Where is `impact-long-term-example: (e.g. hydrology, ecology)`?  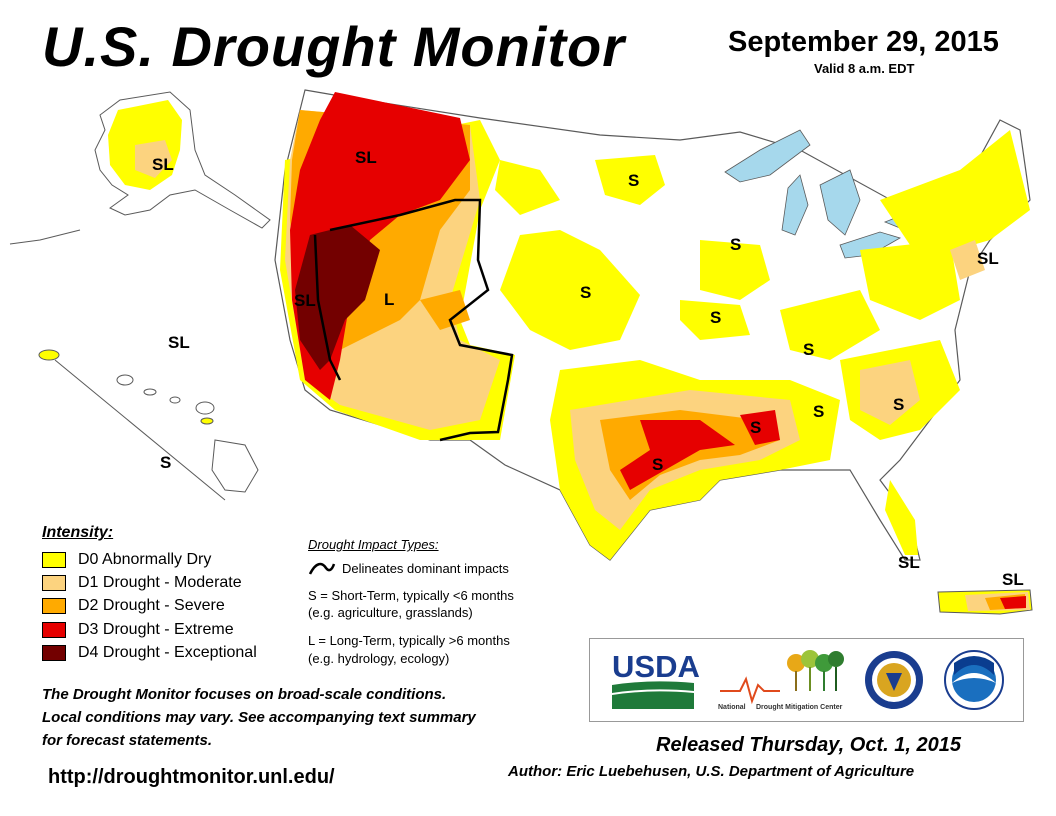
impact-long-term-example: (e.g. hydrology, ecology) is located at coordinates (379, 658).